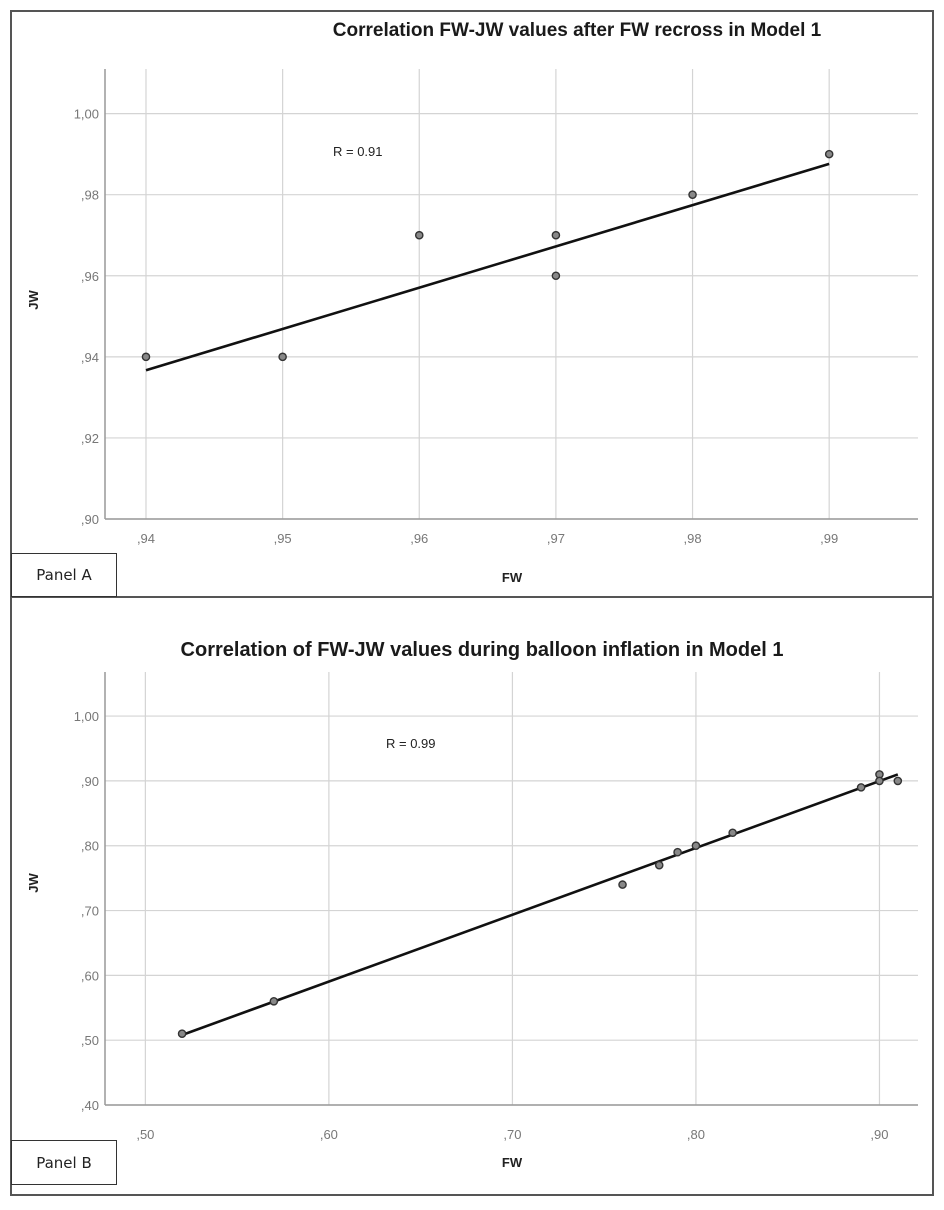  Describe the element at coordinates (90, 438) in the screenshot. I see `y-tick-label: ,92` at that location.